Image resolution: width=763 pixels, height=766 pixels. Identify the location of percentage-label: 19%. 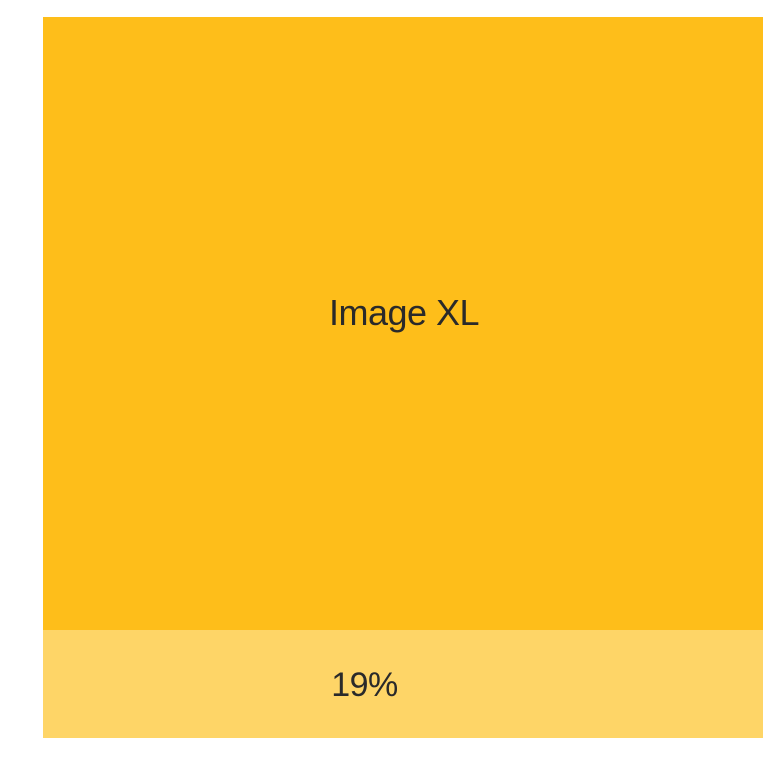
(364, 684).